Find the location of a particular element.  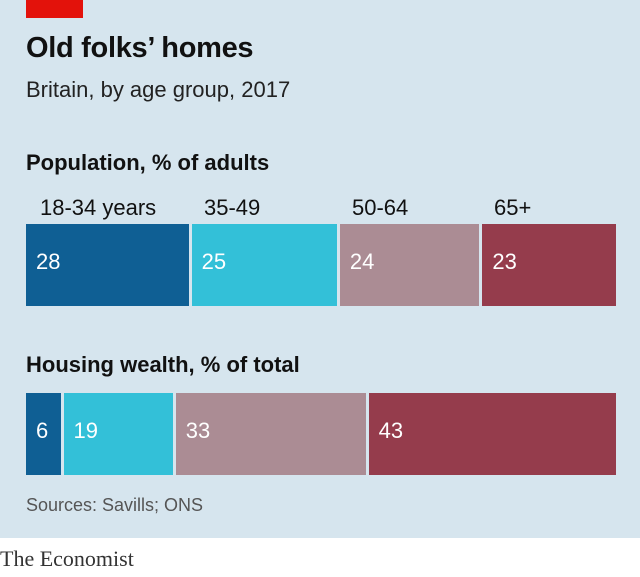

bar-segment-50-64: 33 is located at coordinates (270, 434).